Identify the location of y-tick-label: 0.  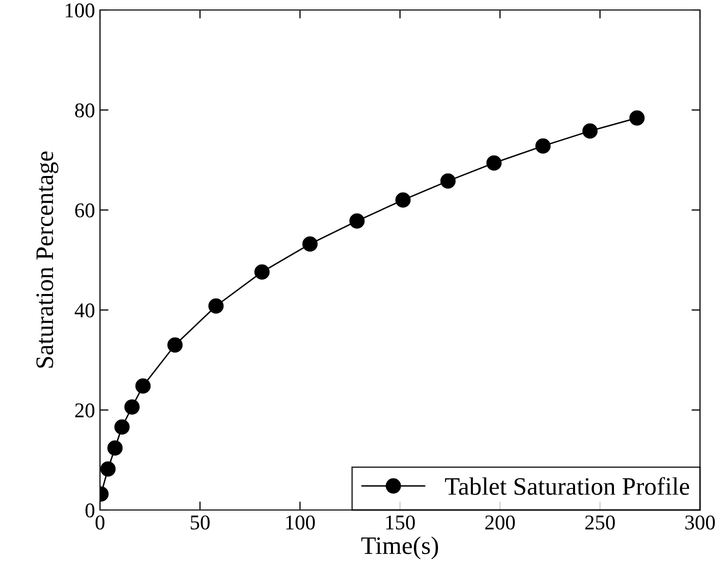
(90, 510).